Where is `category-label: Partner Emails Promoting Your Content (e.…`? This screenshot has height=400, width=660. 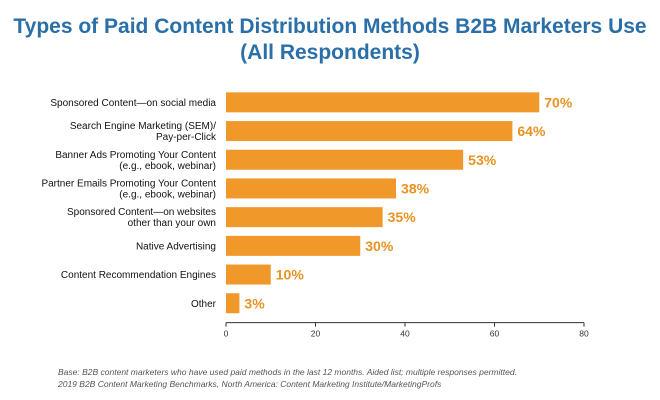
category-label: Partner Emails Promoting Your Content (e.… is located at coordinates (128, 189).